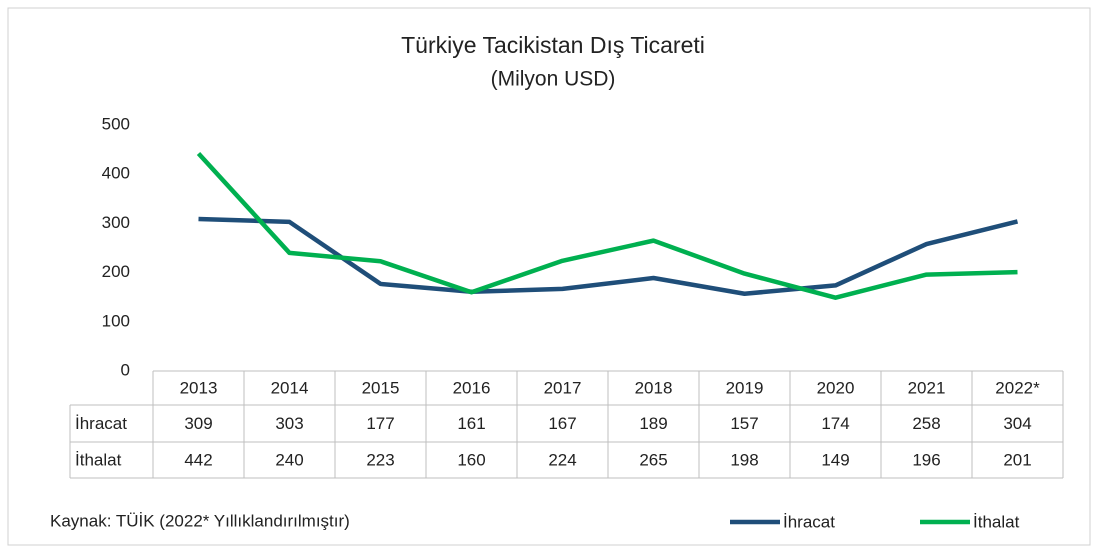 The height and width of the screenshot is (558, 1116). Describe the element at coordinates (116, 222) in the screenshot. I see `y-tick-label: 300` at that location.